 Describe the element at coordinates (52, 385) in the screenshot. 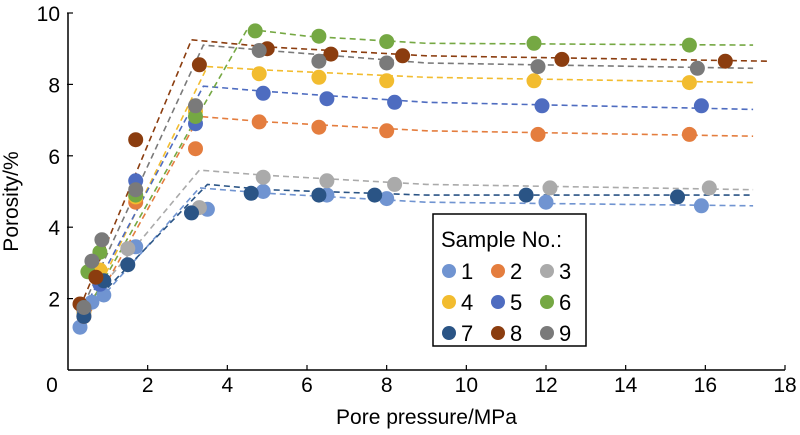

I see `x-tick-label: 0` at that location.